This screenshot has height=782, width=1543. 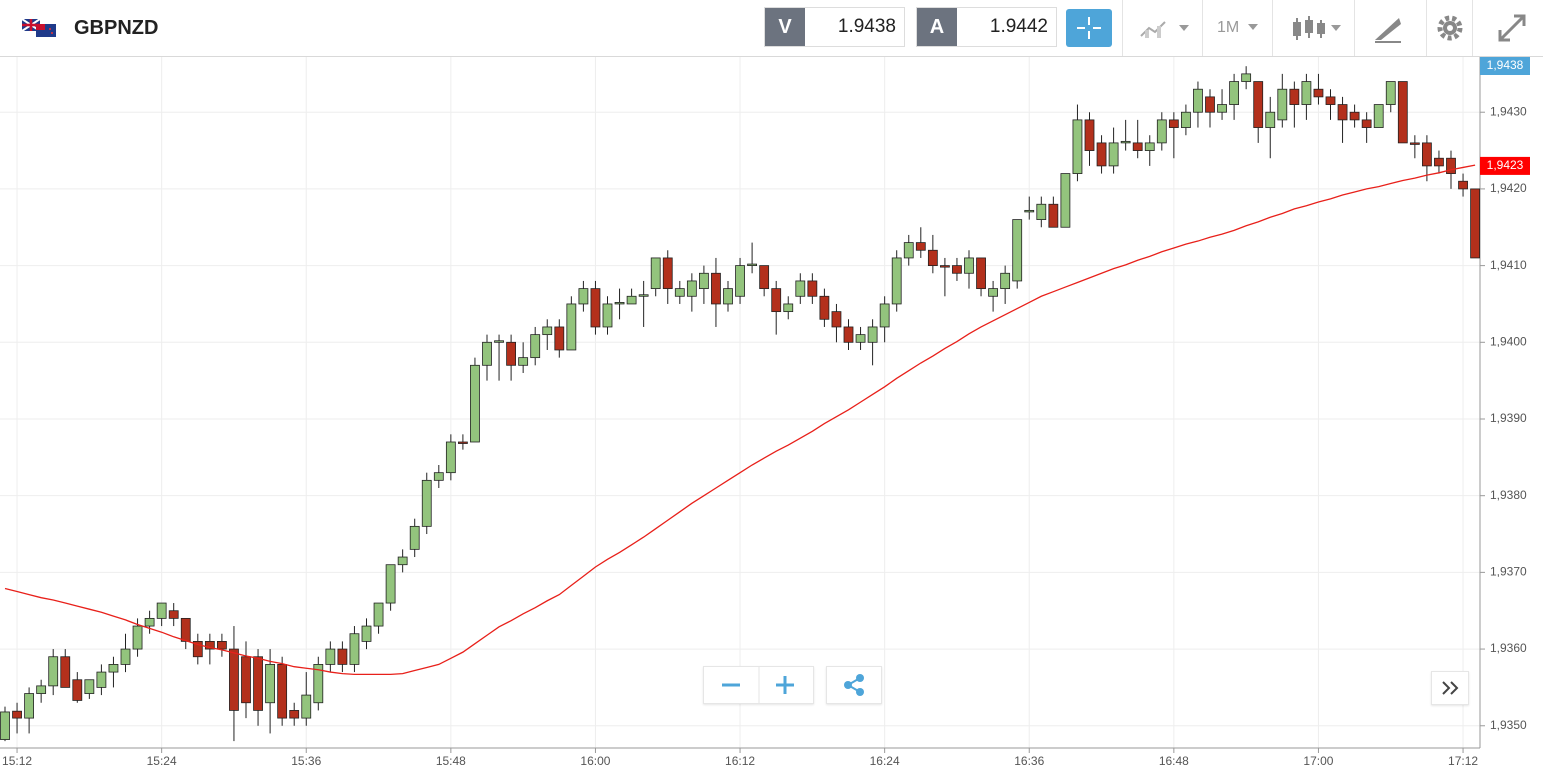 I want to click on zoom-icons, so click(x=758, y=685).